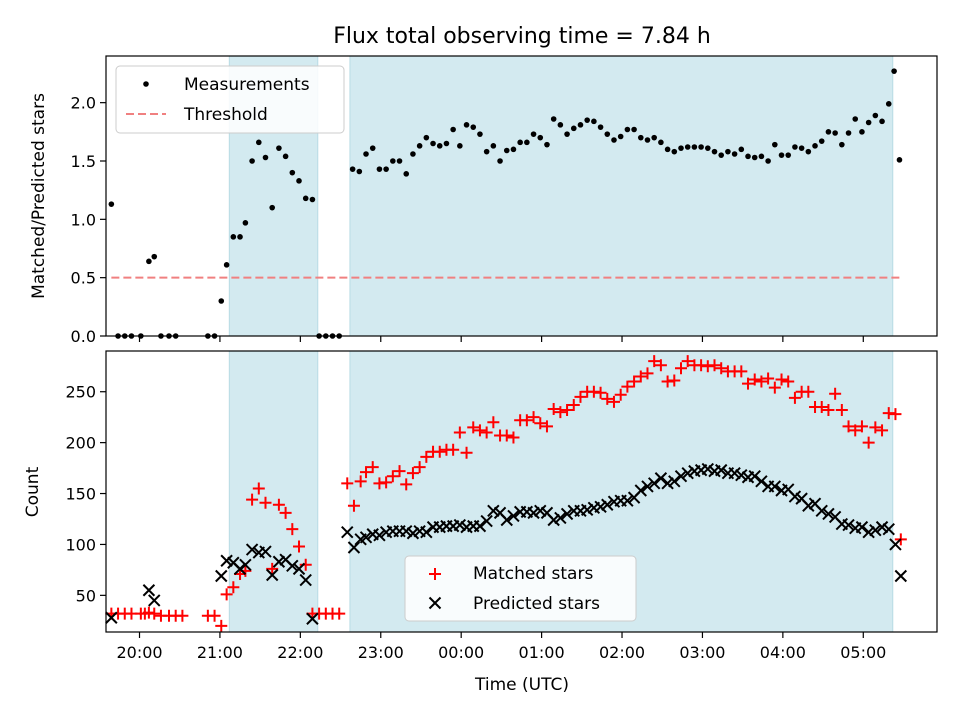 This screenshot has width=960, height=720. What do you see at coordinates (39, 196) in the screenshot?
I see `top-y-axis-label: Matched/Predicted stars` at bounding box center [39, 196].